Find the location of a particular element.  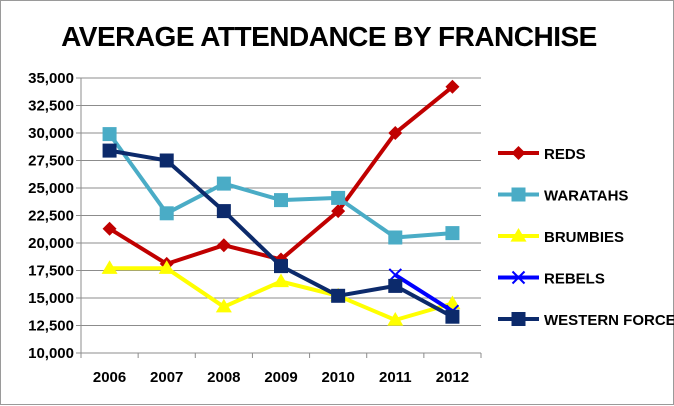

legend-marker-brumbies is located at coordinates (518, 235).